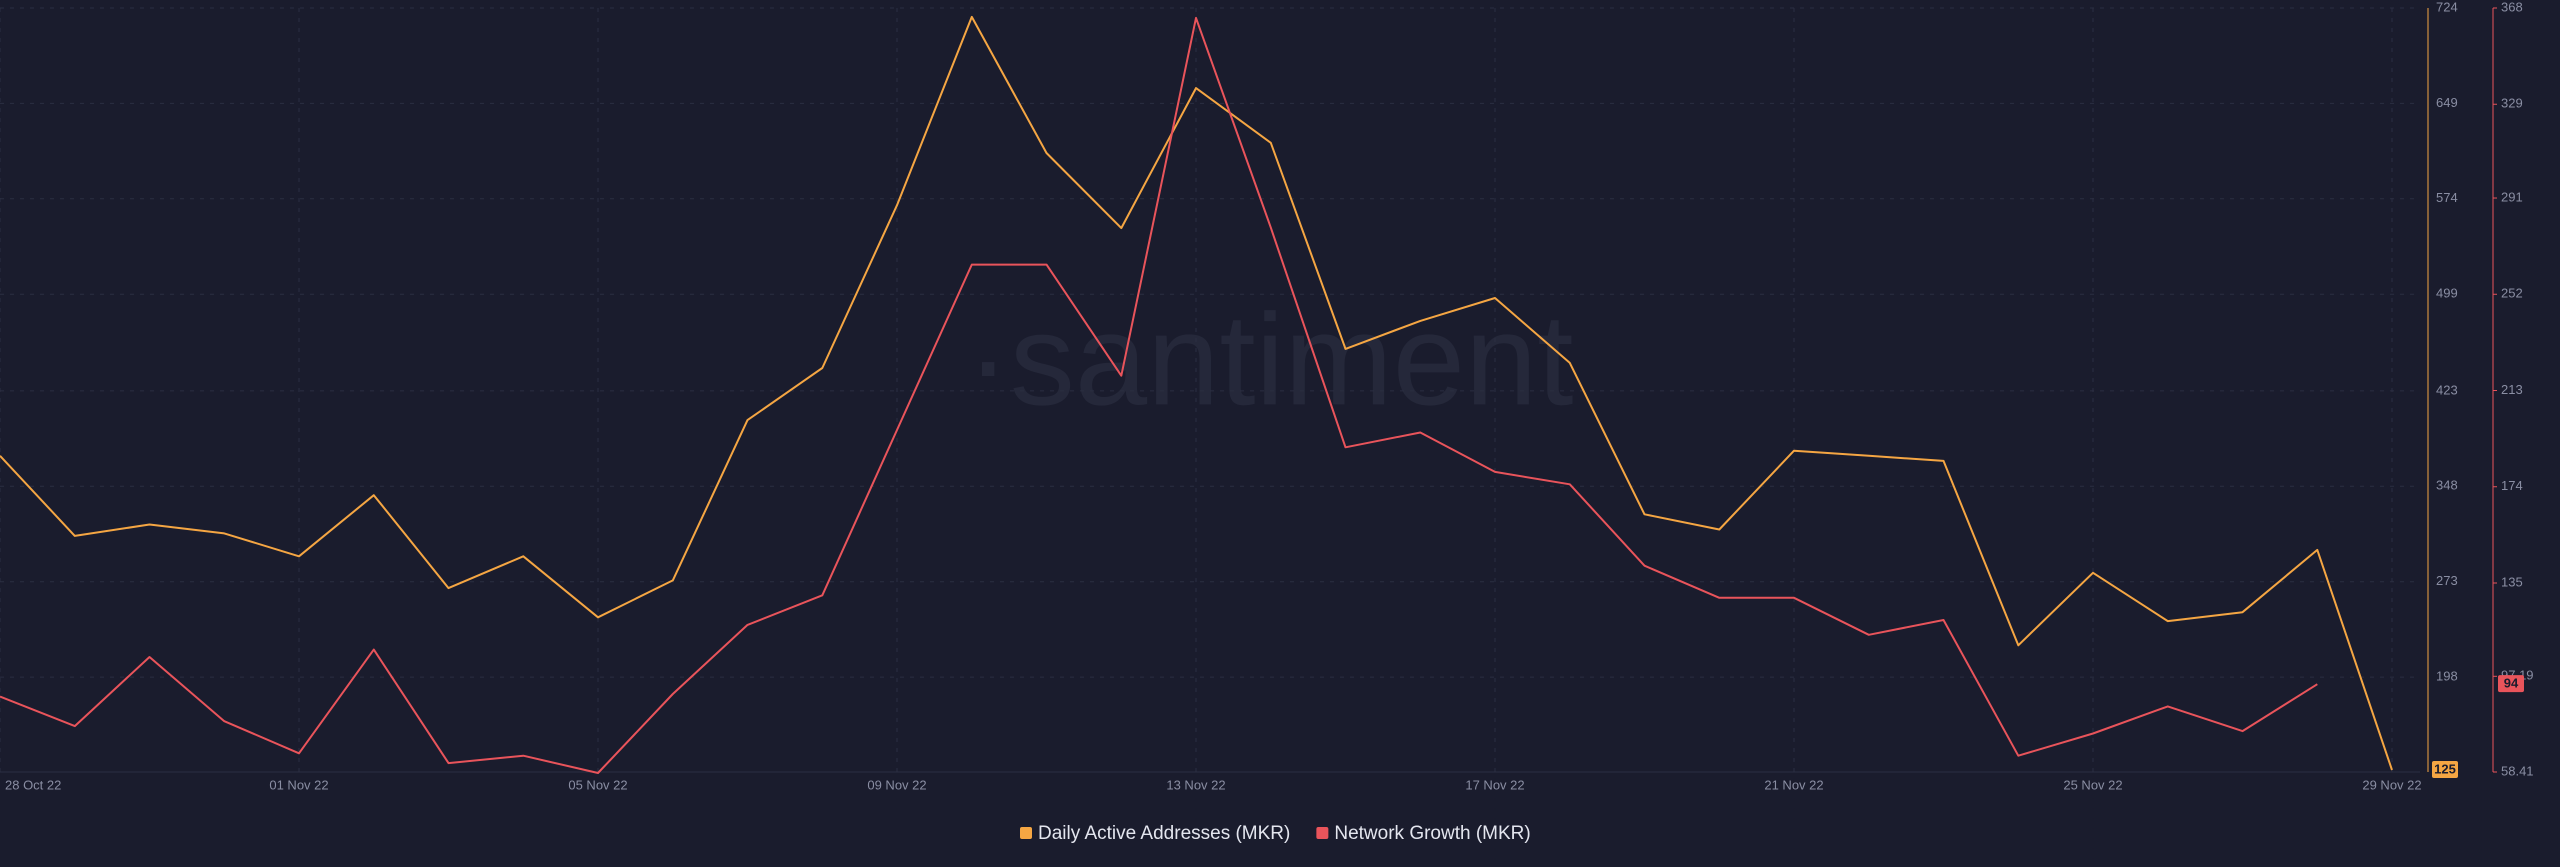 The height and width of the screenshot is (867, 2560). I want to click on x-tick-label: 09 Nov 22, so click(896, 784).